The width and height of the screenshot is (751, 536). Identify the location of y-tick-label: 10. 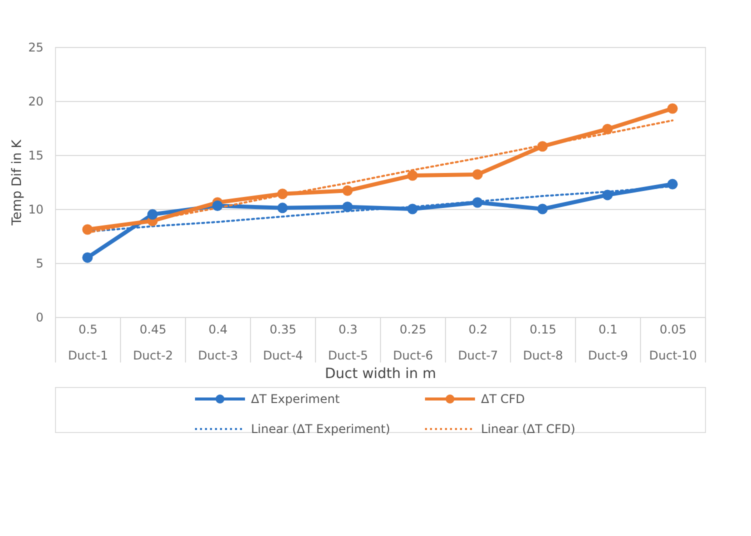
(36, 209).